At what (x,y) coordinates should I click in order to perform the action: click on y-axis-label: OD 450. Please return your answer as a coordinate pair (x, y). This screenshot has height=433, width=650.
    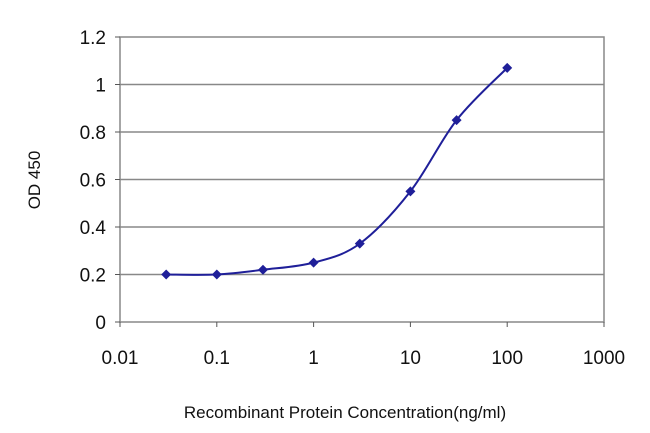
    Looking at the image, I should click on (34, 180).